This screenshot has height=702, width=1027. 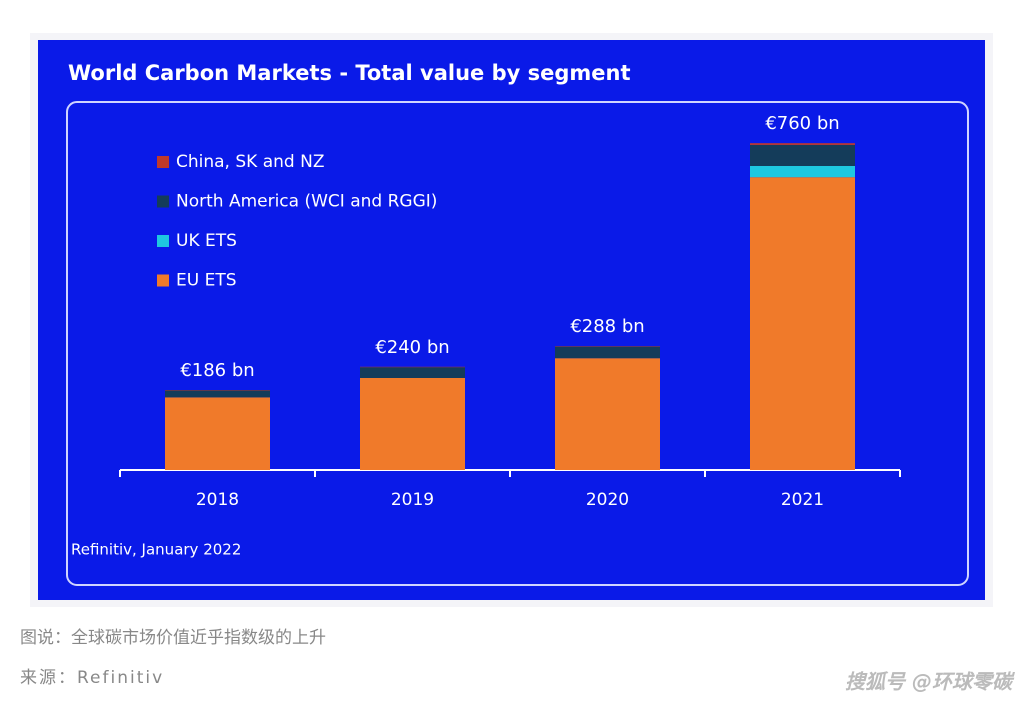 I want to click on total-label: €760 bn, so click(x=802, y=123).